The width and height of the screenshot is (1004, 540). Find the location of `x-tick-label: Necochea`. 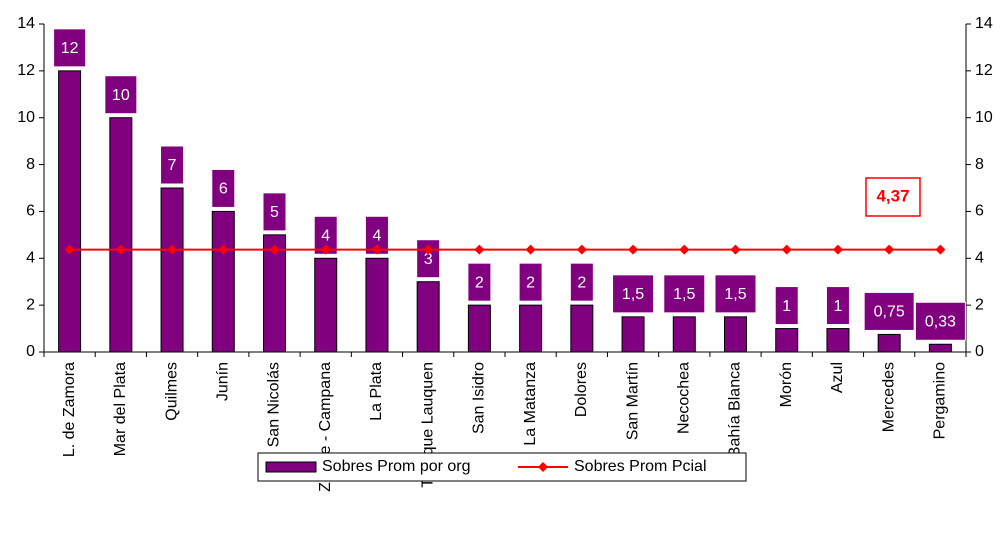

x-tick-label: Necochea is located at coordinates (683, 398).